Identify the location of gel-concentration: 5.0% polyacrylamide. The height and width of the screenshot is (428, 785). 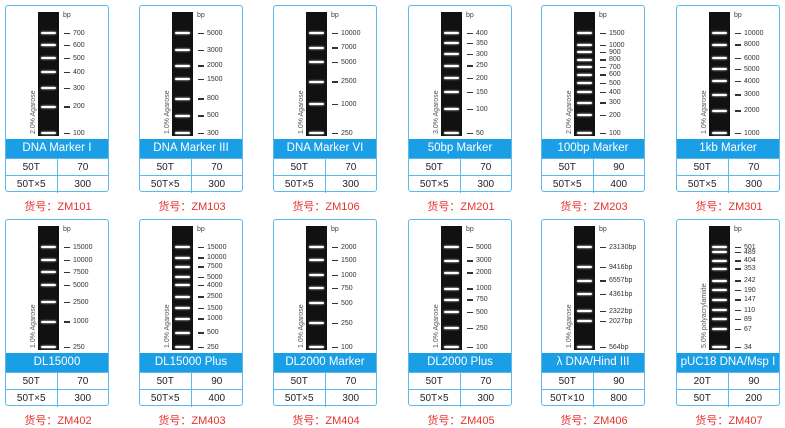
(704, 315).